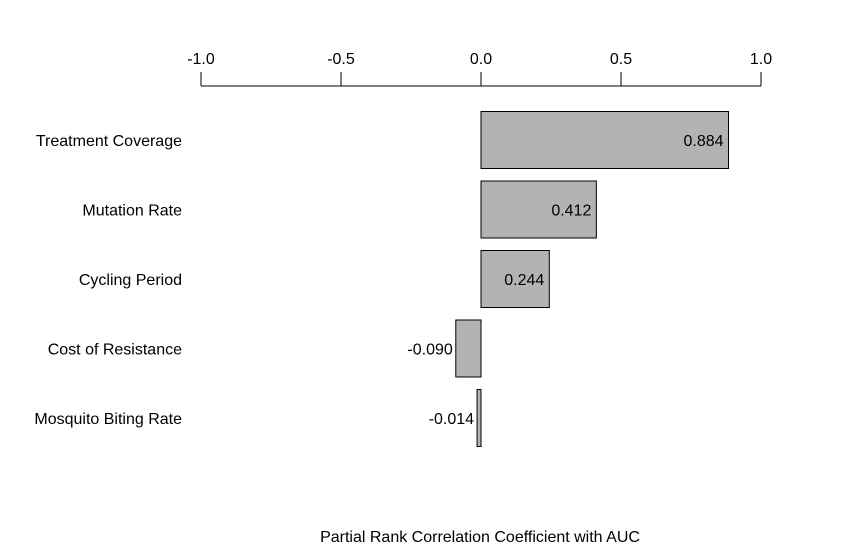  What do you see at coordinates (451, 419) in the screenshot?
I see `bar-value-label: -0.014` at bounding box center [451, 419].